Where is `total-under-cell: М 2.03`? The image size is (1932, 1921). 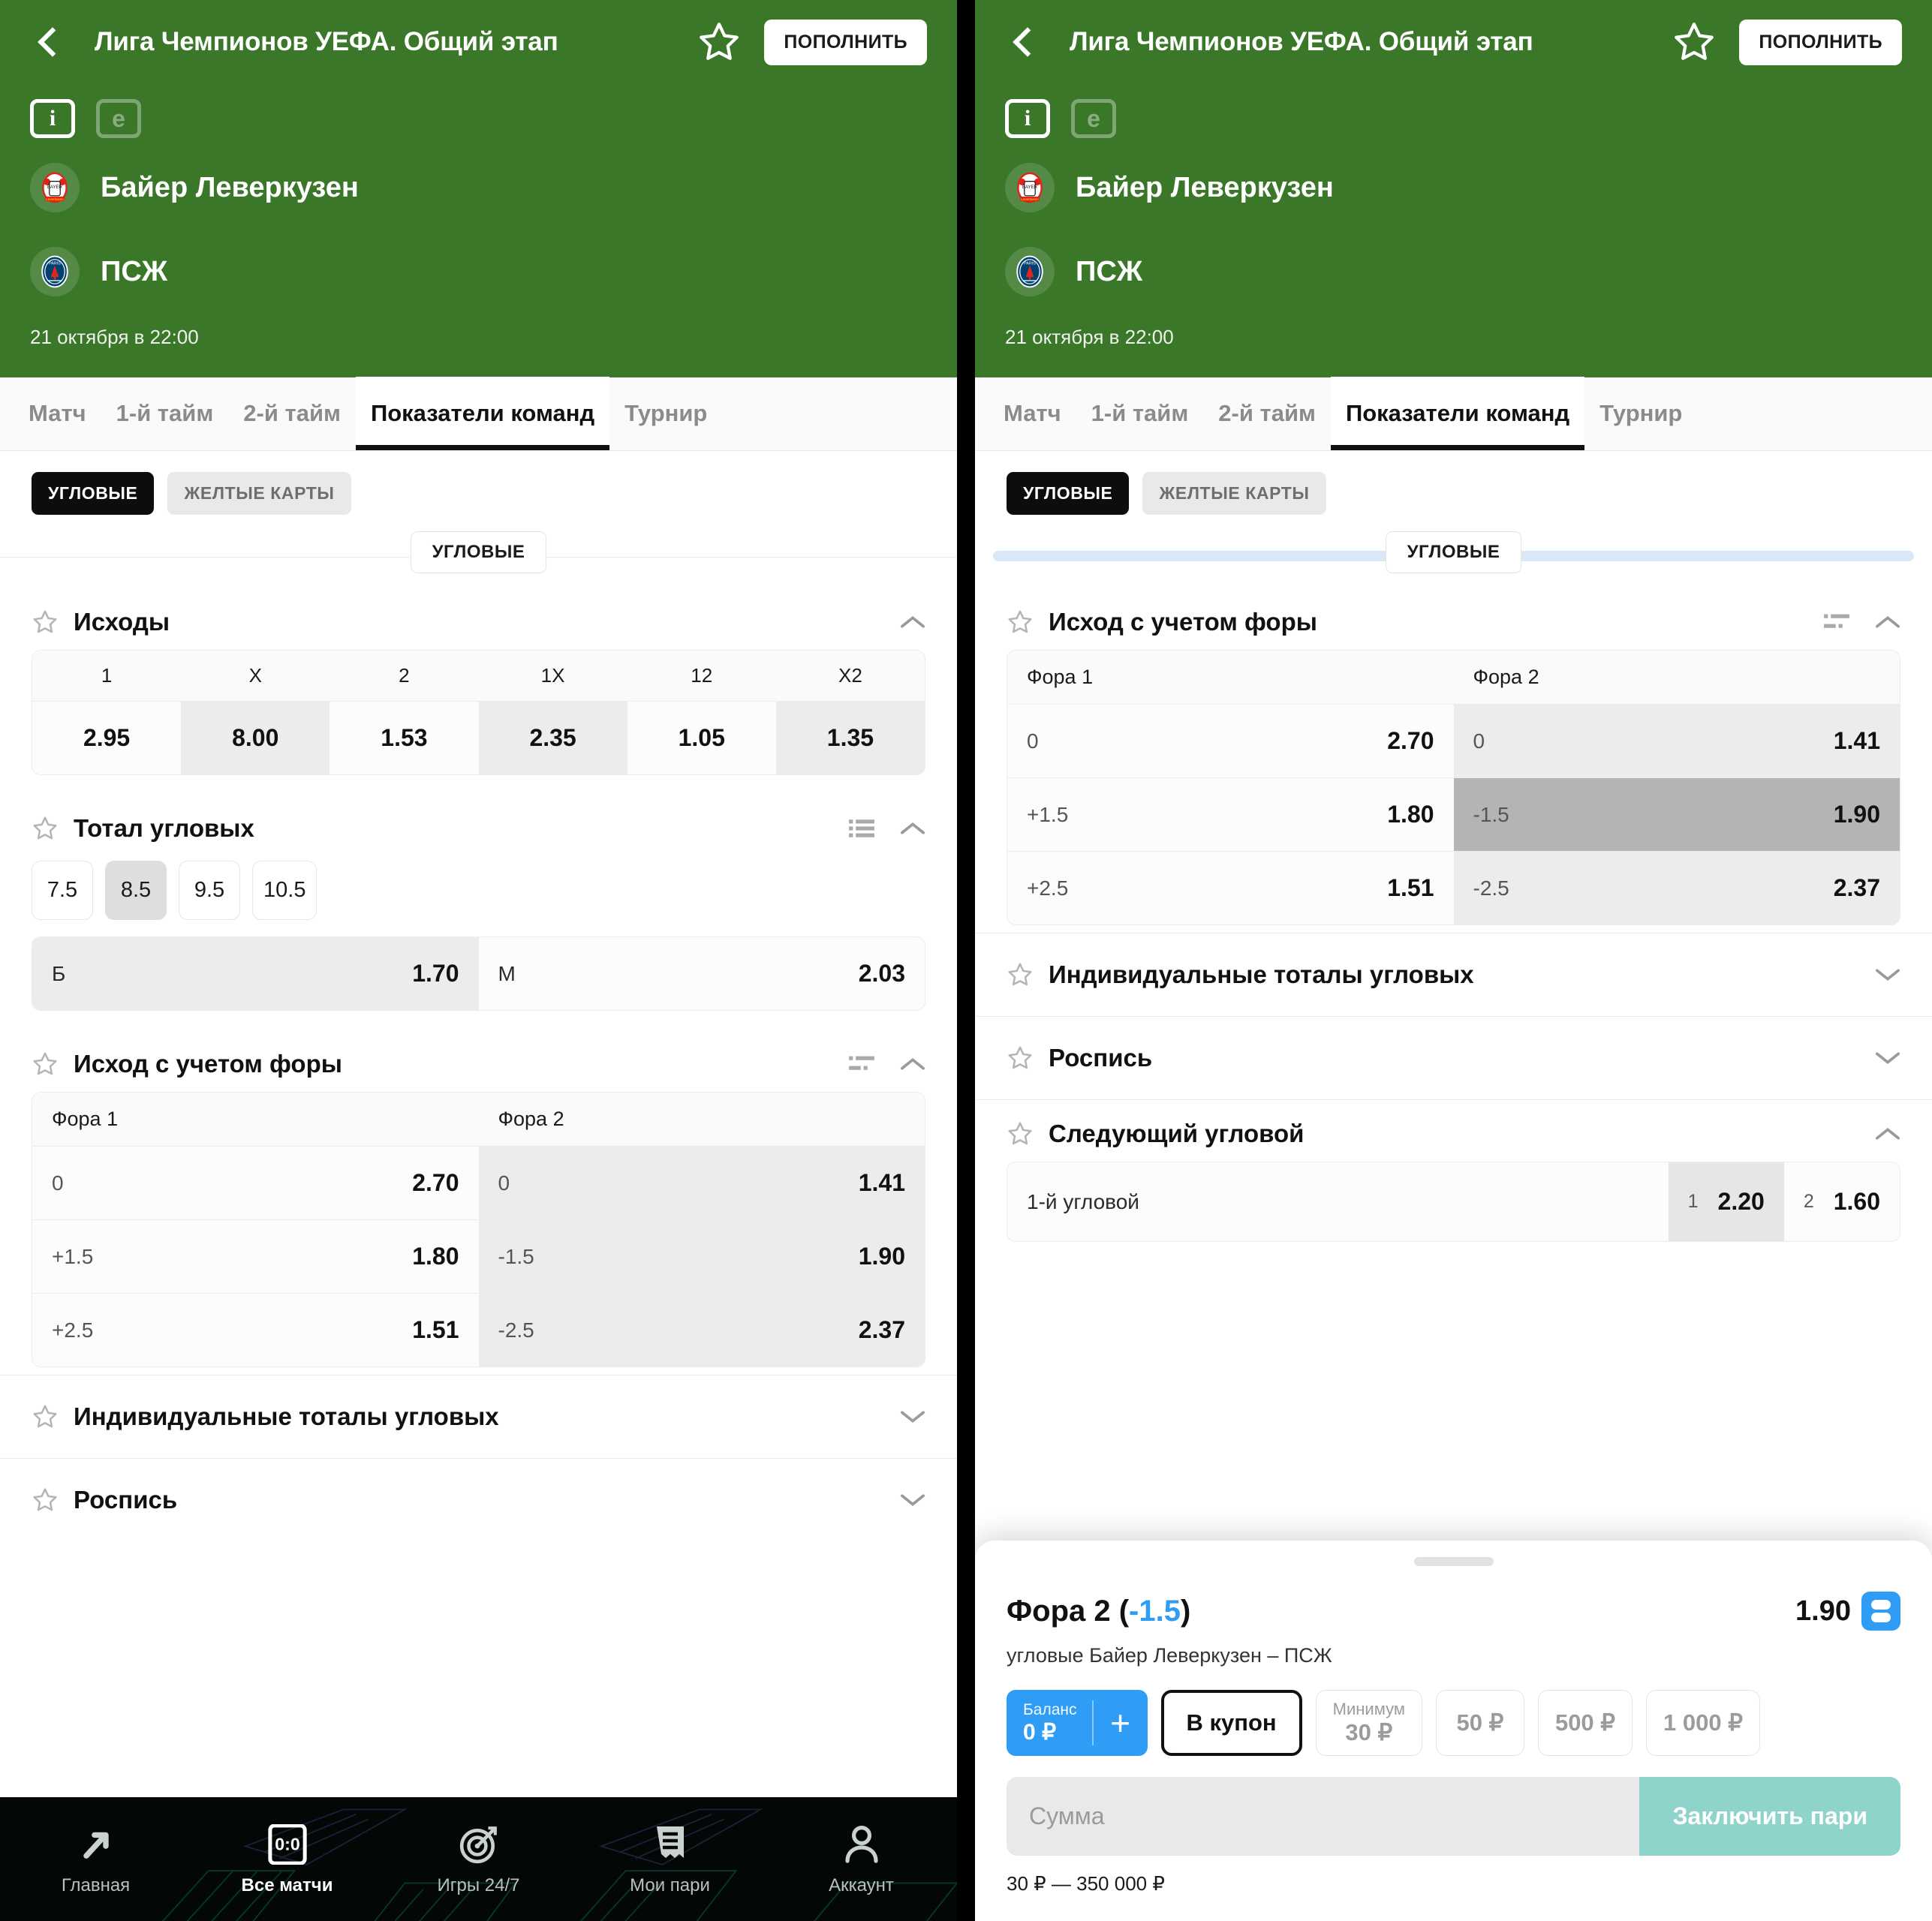 total-under-cell: М 2.03 is located at coordinates (701, 973).